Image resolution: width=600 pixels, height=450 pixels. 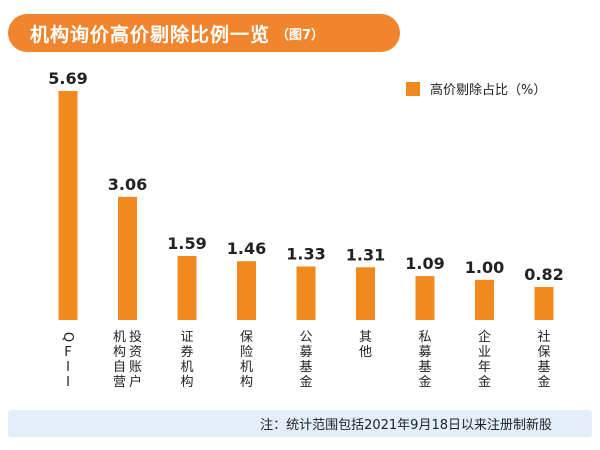 What do you see at coordinates (484, 267) in the screenshot?
I see `bar-value-label-7: 1.00` at bounding box center [484, 267].